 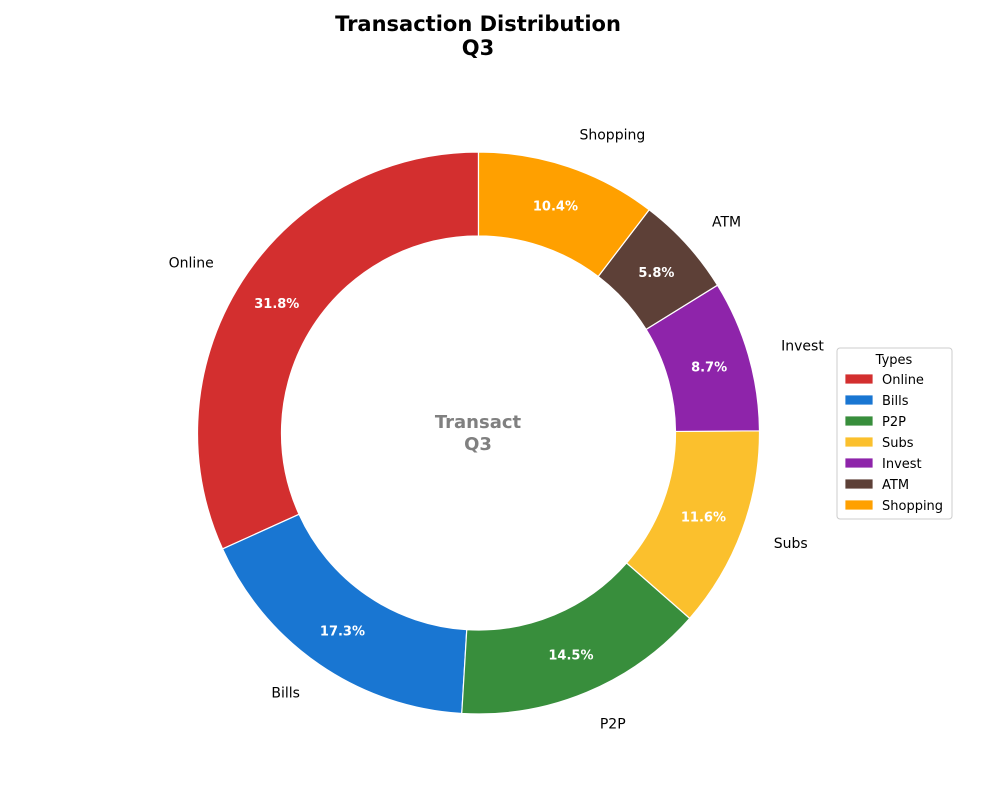 What do you see at coordinates (902, 464) in the screenshot?
I see `legend-label-invest: Invest` at bounding box center [902, 464].